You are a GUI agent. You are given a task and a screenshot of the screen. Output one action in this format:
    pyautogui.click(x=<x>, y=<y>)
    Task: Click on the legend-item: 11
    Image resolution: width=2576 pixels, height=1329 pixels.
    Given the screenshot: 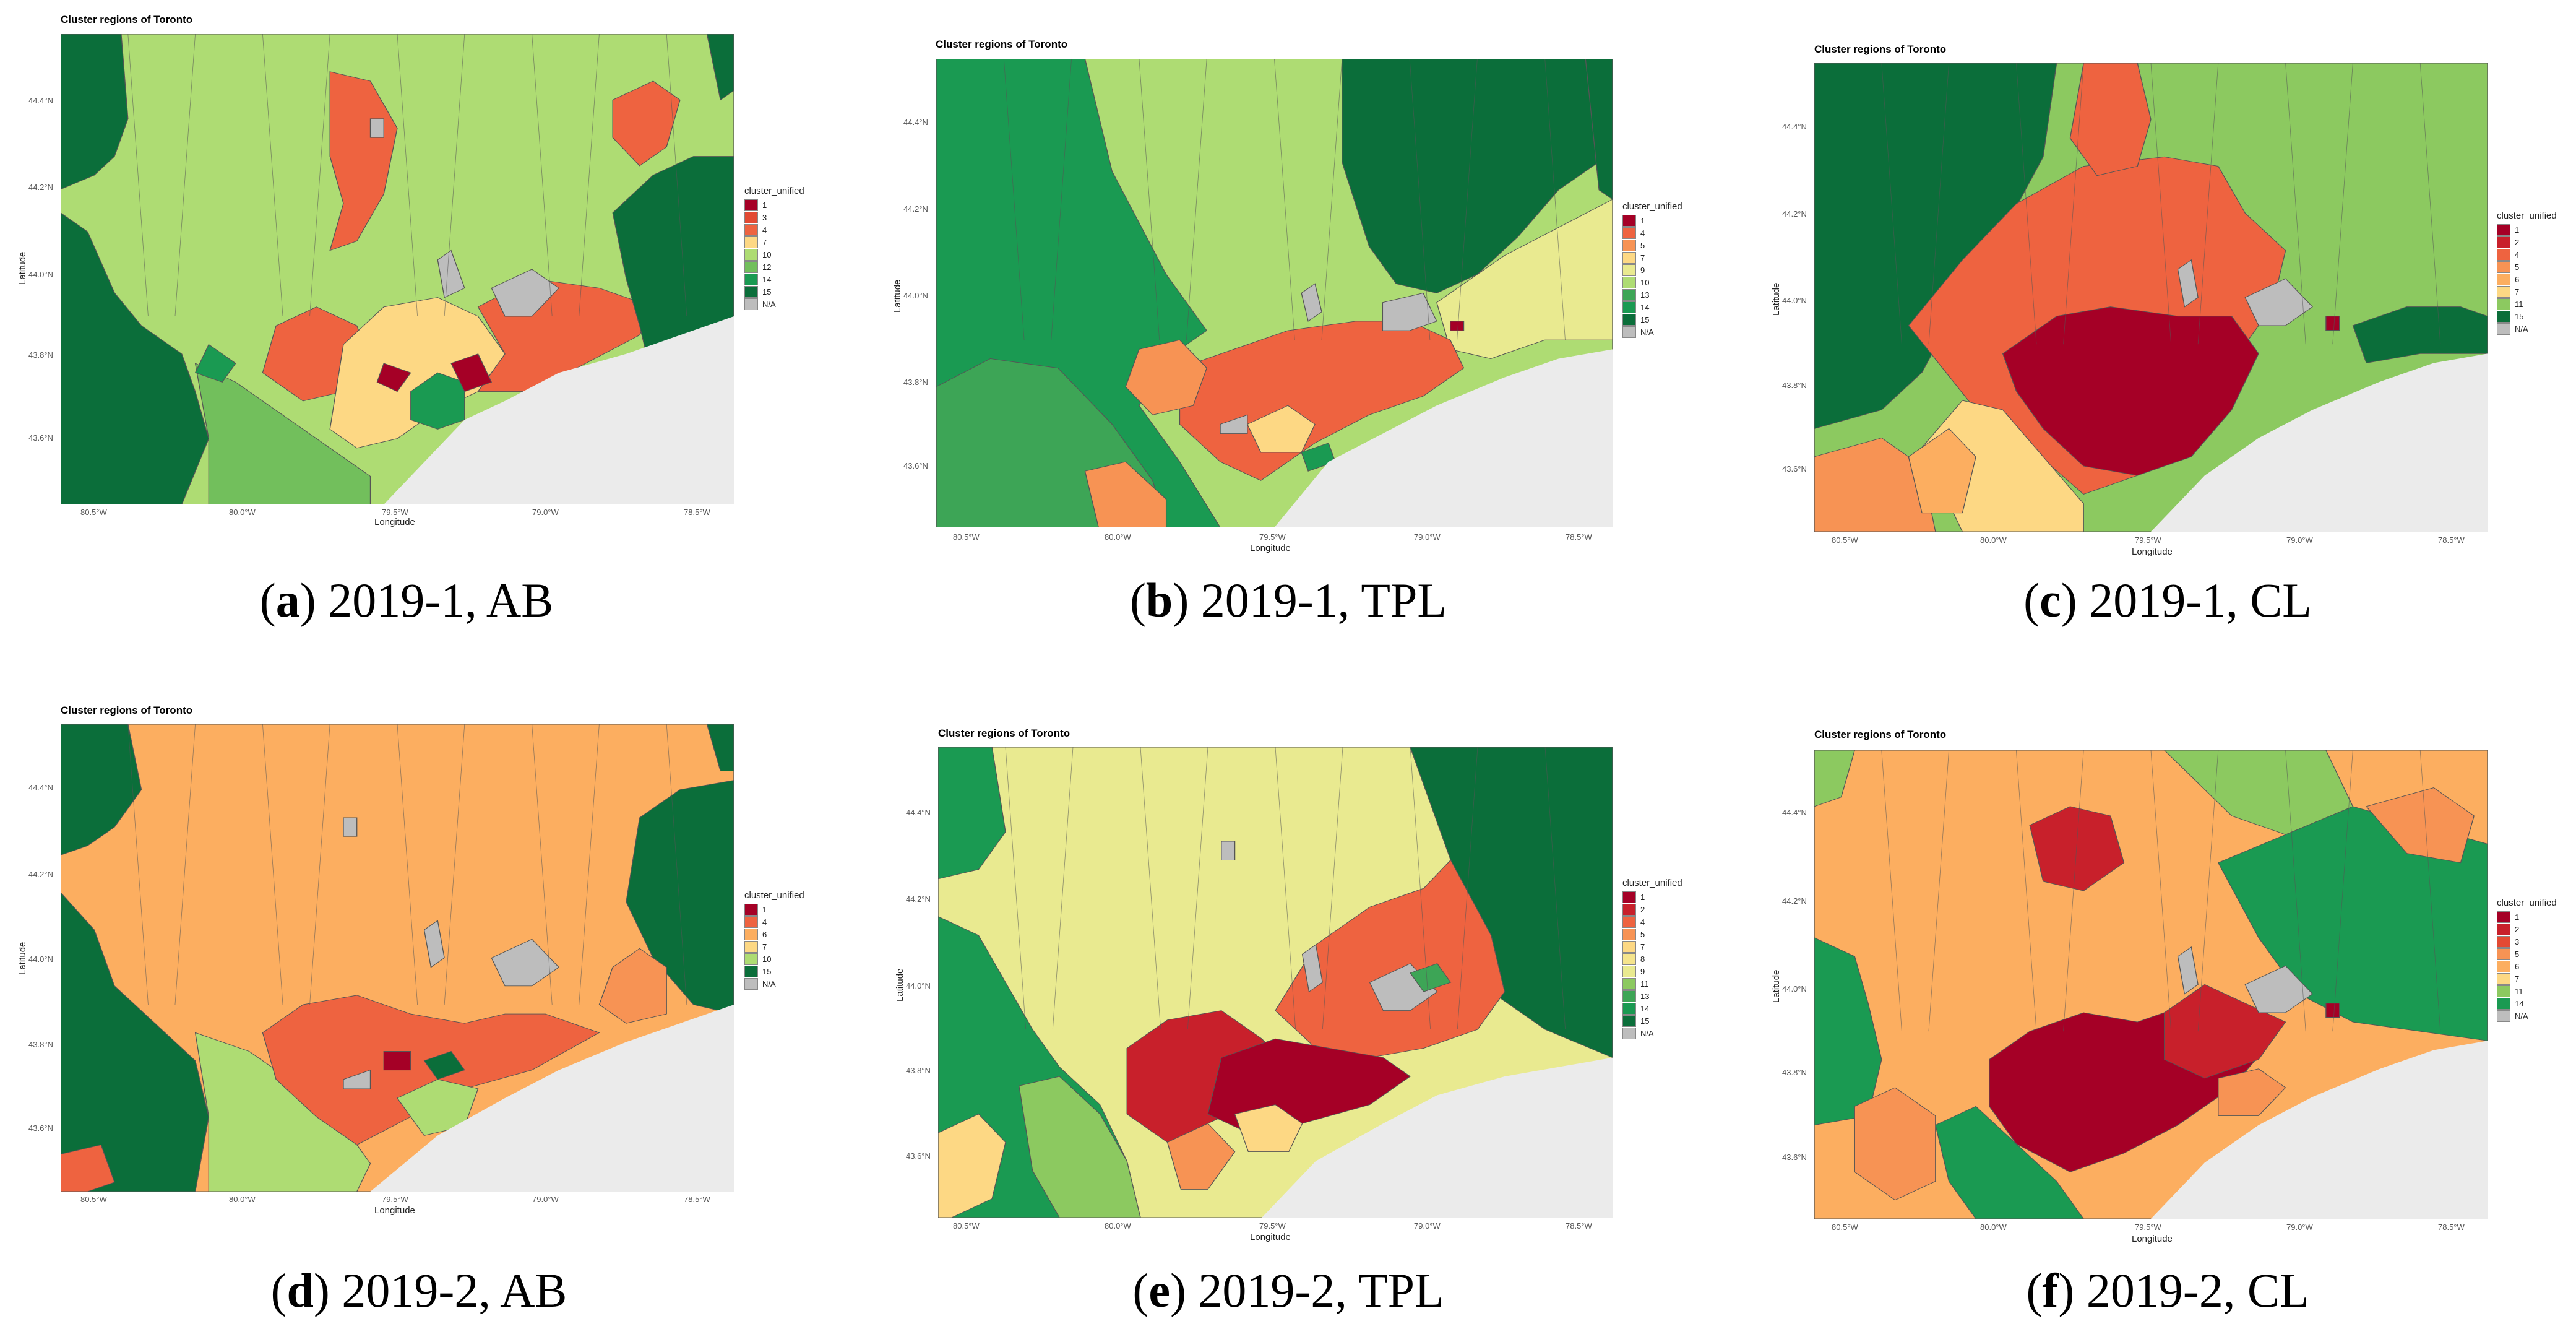 What is the action you would take?
    pyautogui.click(x=2527, y=991)
    